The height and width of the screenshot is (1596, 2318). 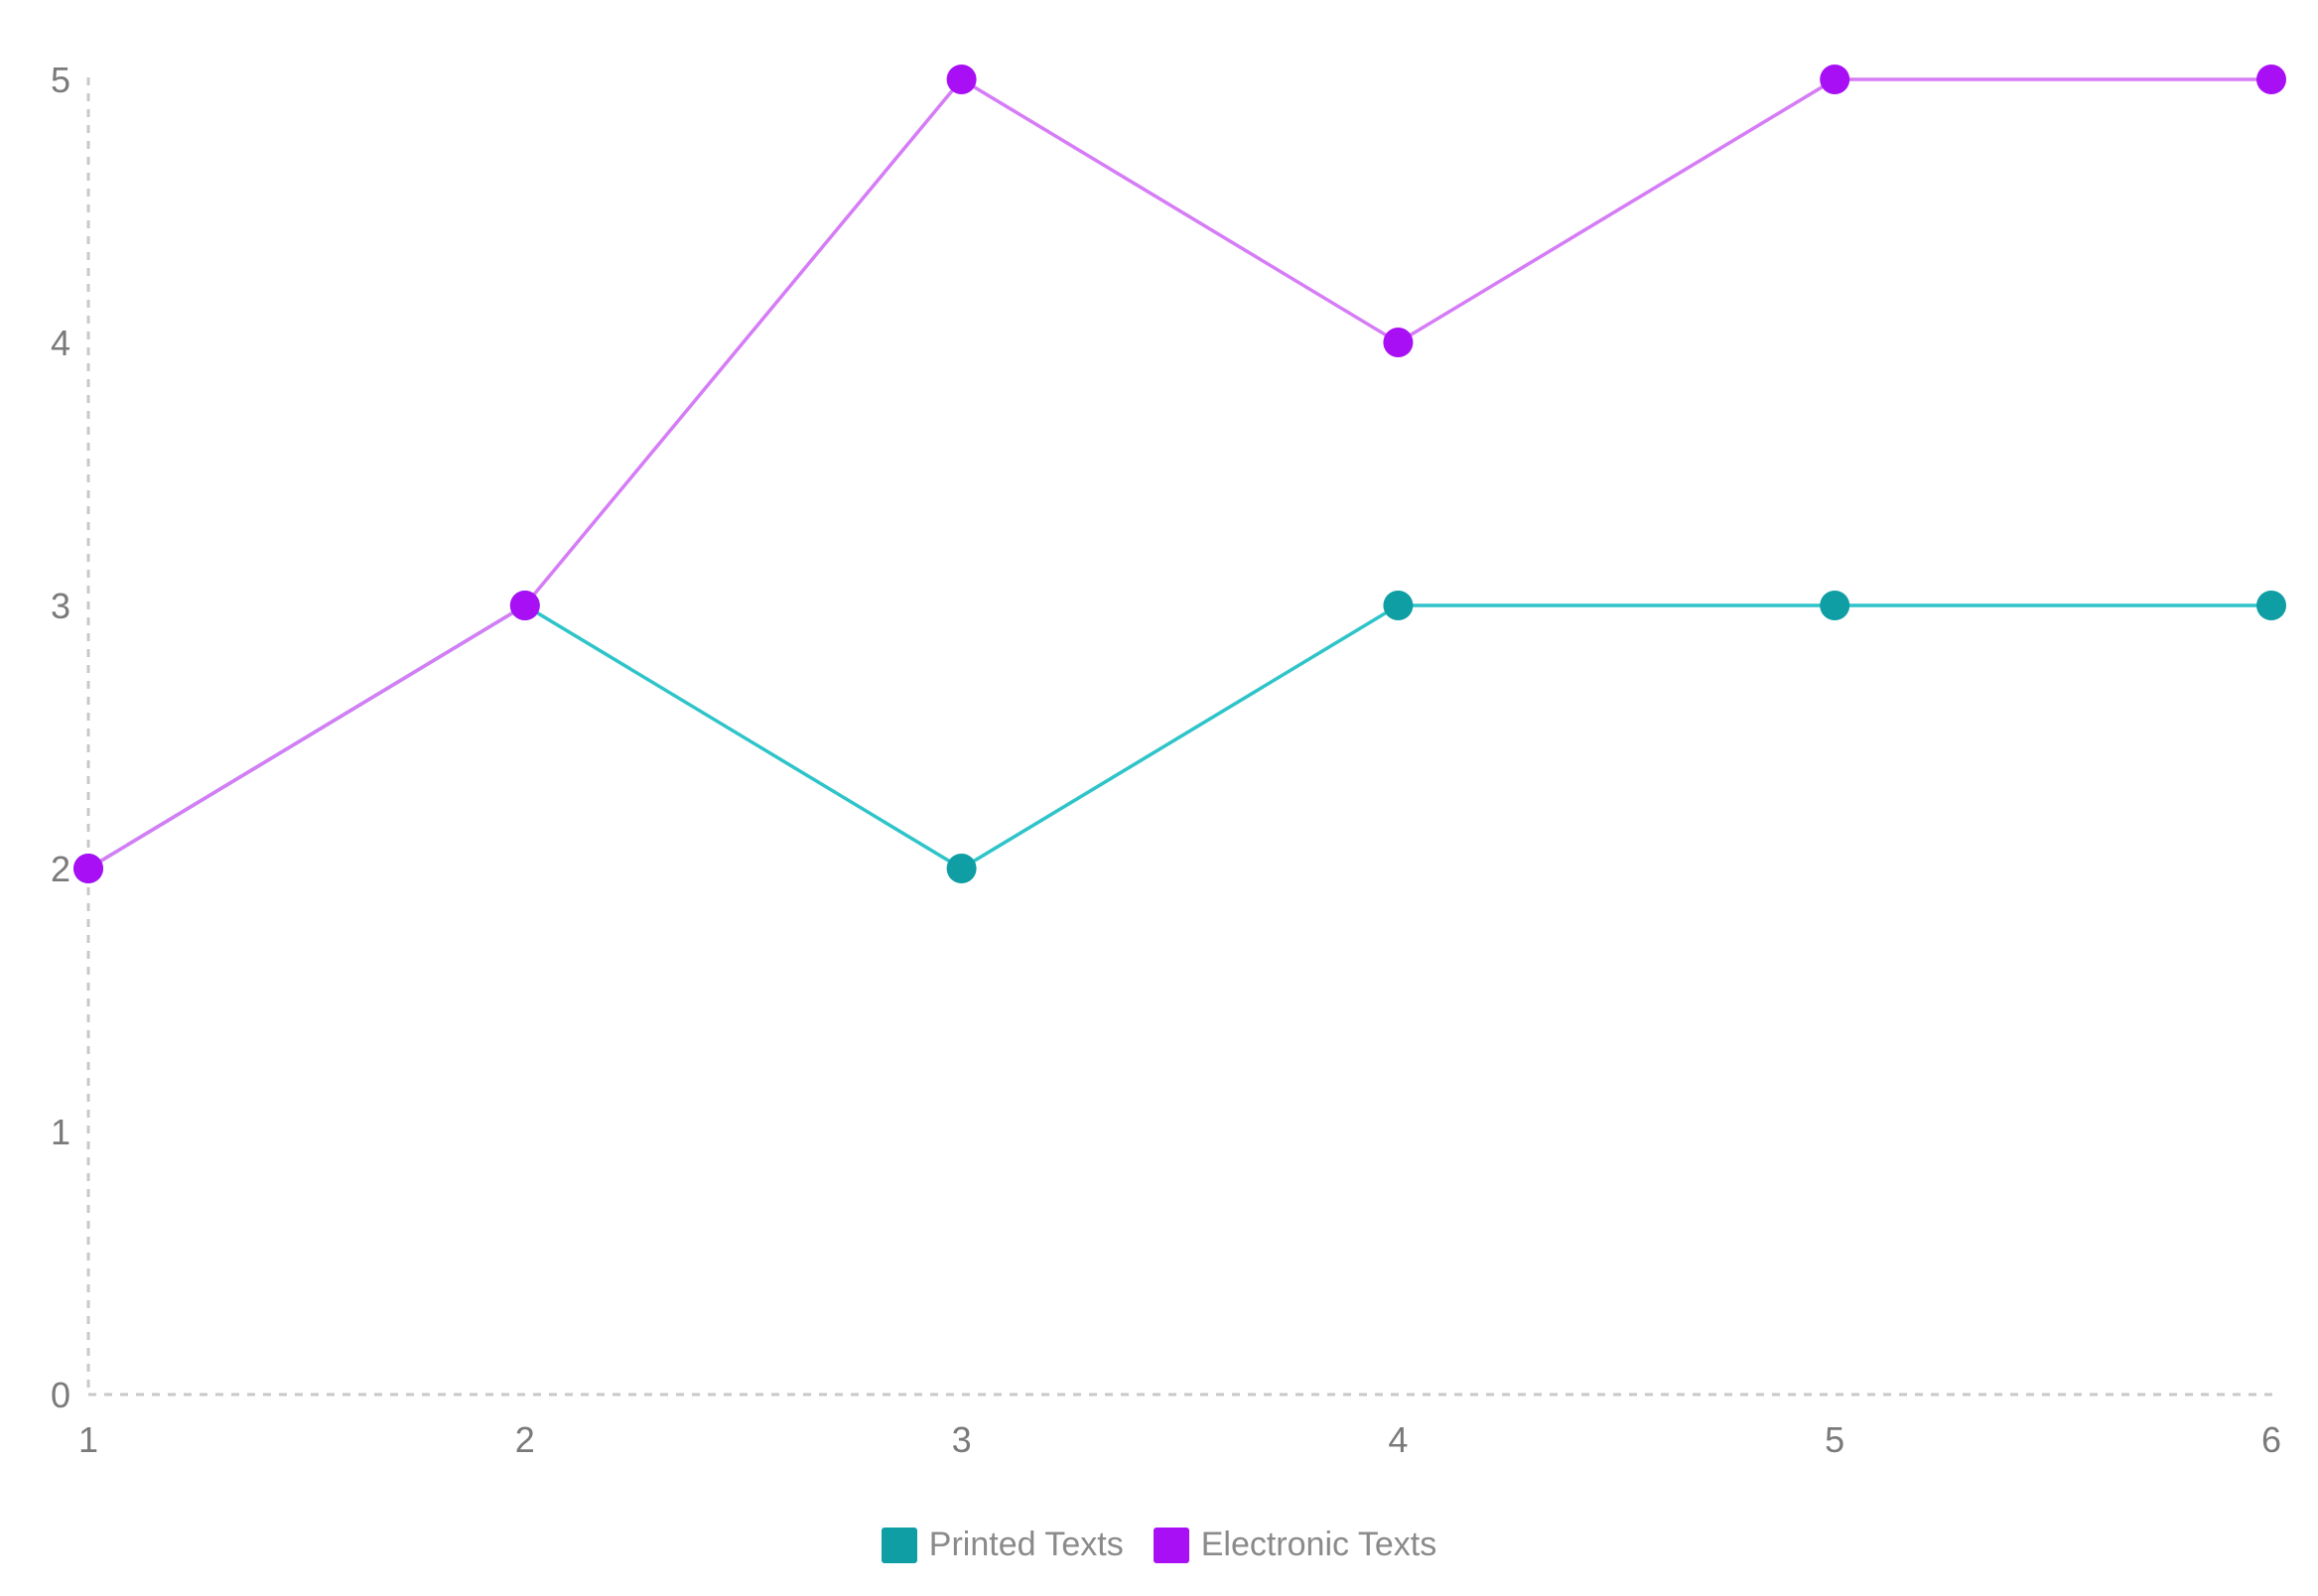 What do you see at coordinates (899, 1545) in the screenshot?
I see `legend-swatch-printed-texts` at bounding box center [899, 1545].